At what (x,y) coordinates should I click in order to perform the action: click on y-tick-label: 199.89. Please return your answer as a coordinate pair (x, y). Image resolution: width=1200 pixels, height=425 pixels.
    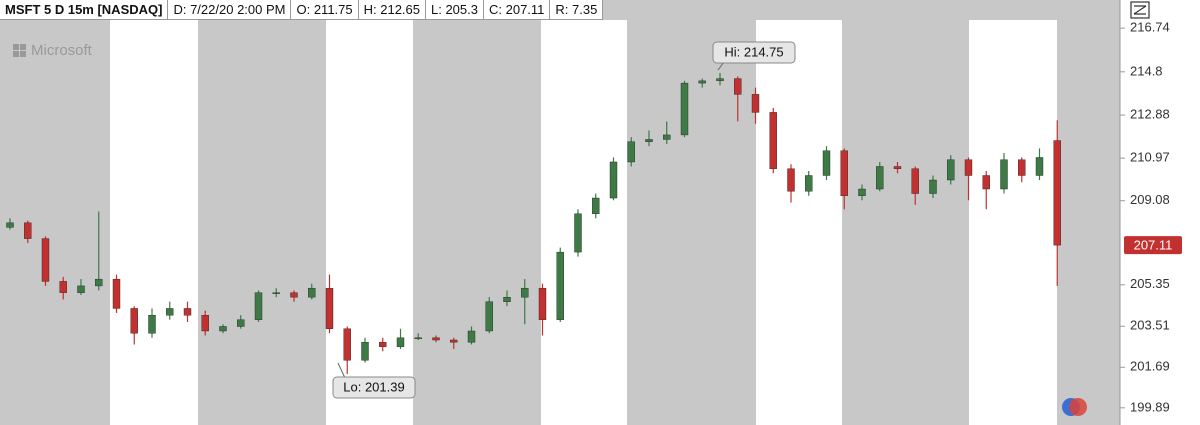
    Looking at the image, I should click on (1150, 406).